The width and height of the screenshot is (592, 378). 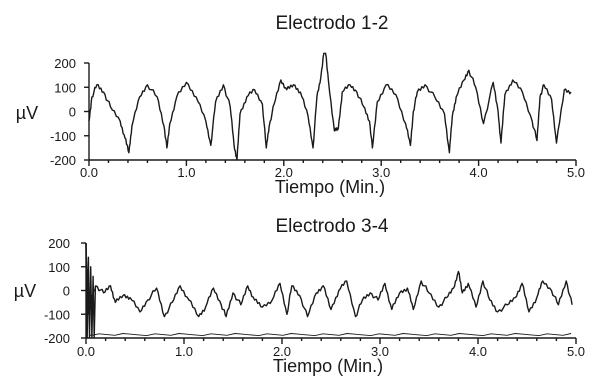 I want to click on chart-title: Electrodo 3-4, so click(x=331, y=226).